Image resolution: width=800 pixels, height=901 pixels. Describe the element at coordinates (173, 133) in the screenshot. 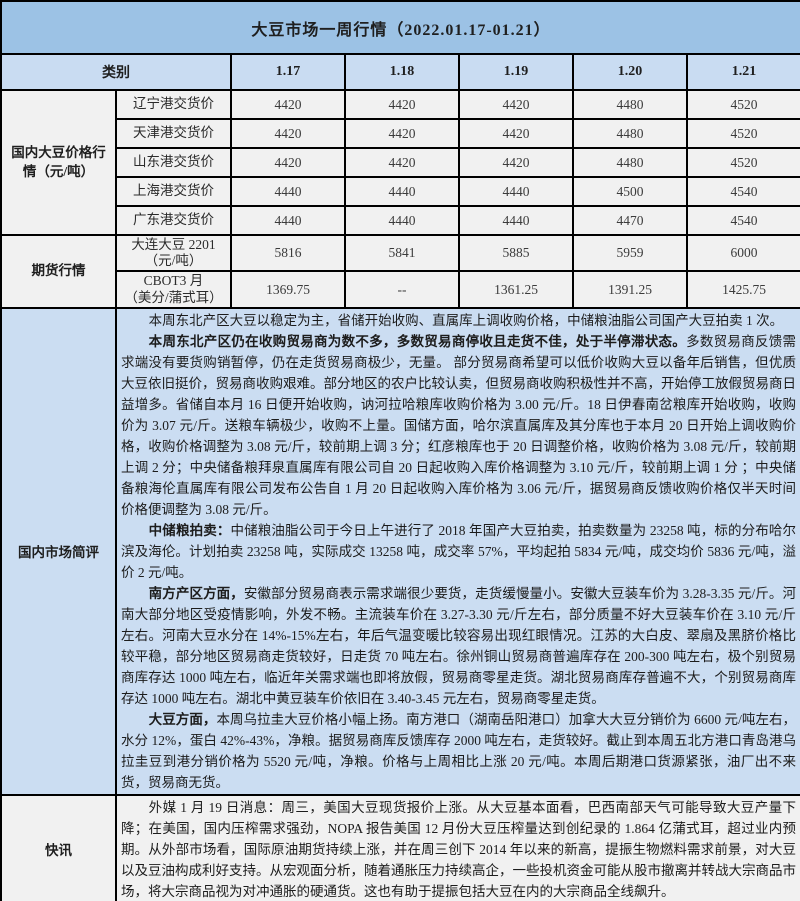

I see `row-name: 天津港交货价` at that location.